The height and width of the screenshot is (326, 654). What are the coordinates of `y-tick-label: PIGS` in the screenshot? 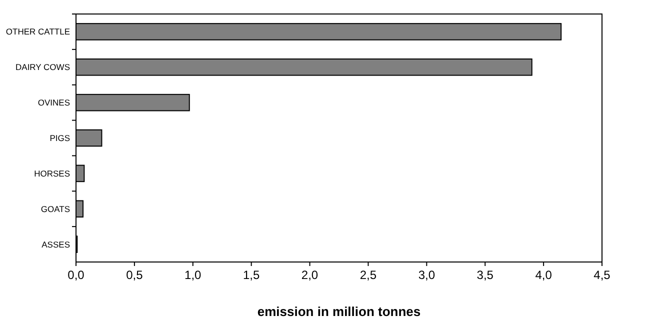 It's located at (60, 137).